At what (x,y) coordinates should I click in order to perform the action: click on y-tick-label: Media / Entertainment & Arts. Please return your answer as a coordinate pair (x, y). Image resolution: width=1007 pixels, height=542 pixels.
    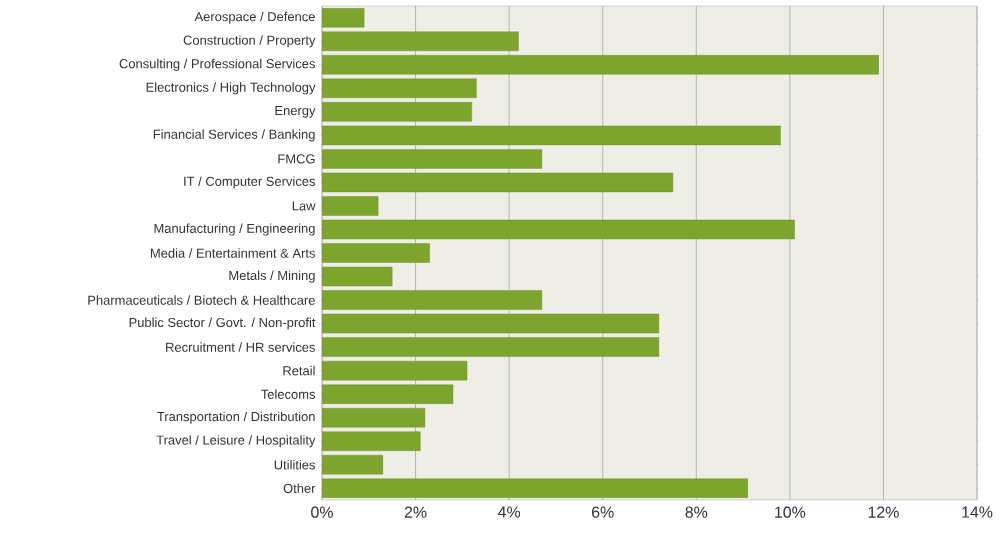
    Looking at the image, I should click on (232, 253).